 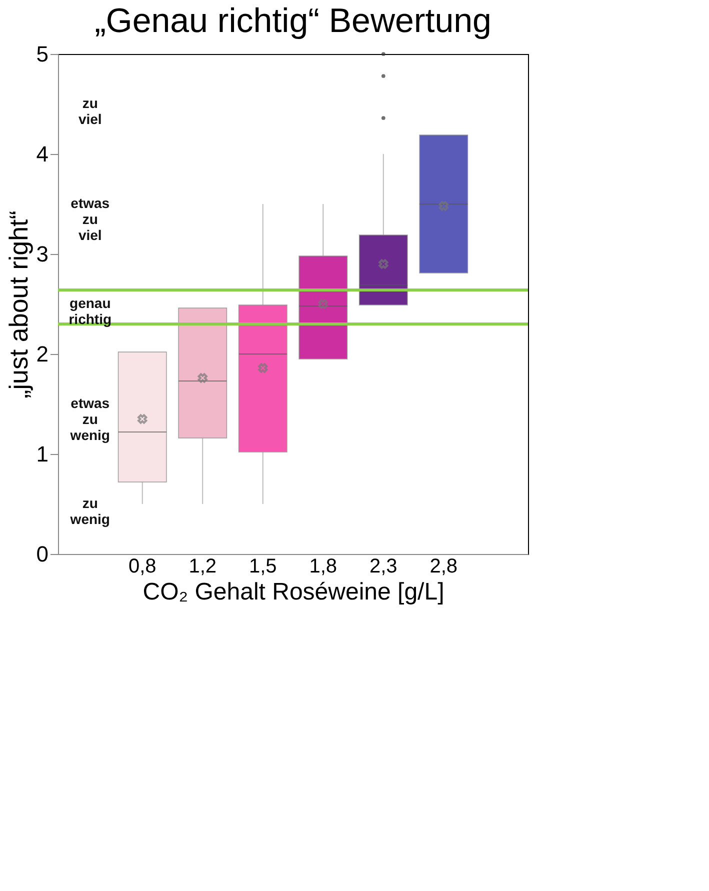 I want to click on annotation: etwas zu wenig, so click(x=89, y=419).